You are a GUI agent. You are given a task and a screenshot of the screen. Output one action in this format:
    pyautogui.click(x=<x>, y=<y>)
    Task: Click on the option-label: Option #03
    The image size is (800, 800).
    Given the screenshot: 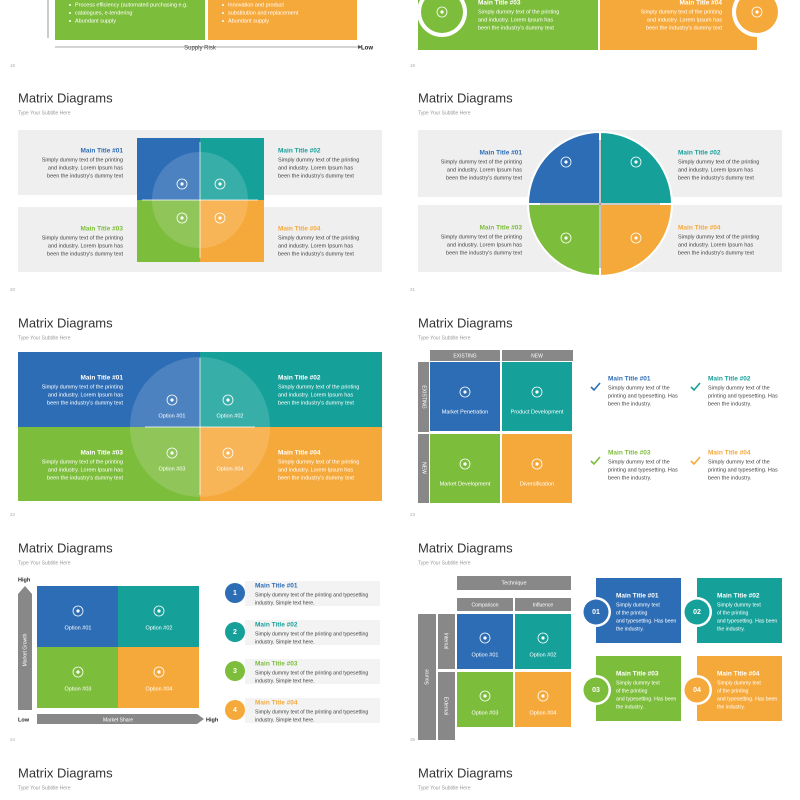 What is the action you would take?
    pyautogui.click(x=172, y=469)
    